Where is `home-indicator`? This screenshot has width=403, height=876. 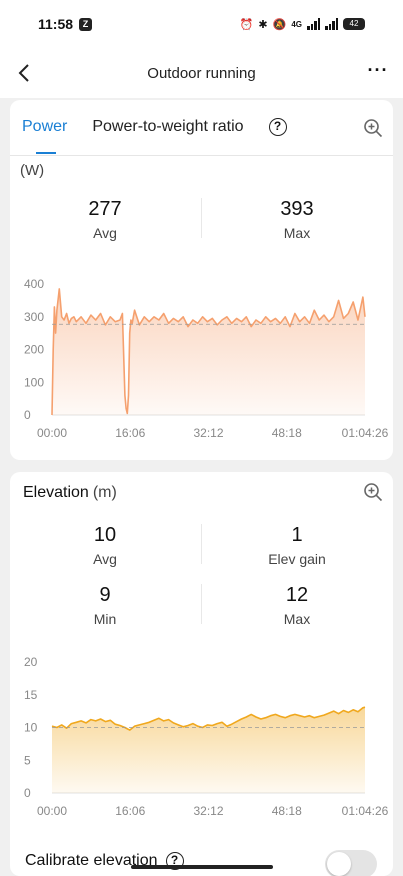 home-indicator is located at coordinates (202, 867).